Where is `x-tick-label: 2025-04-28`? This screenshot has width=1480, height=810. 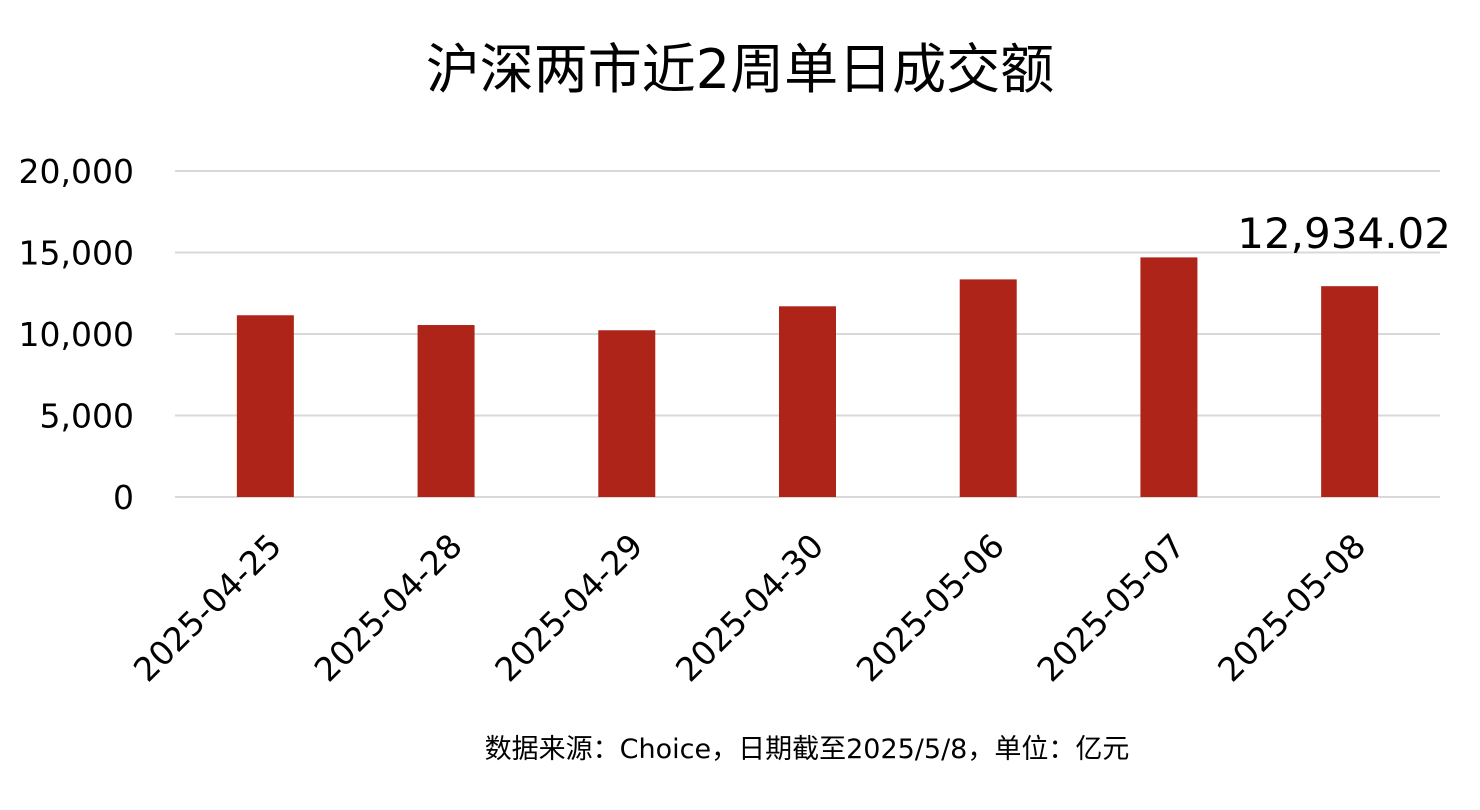 x-tick-label: 2025-04-28 is located at coordinates (388, 607).